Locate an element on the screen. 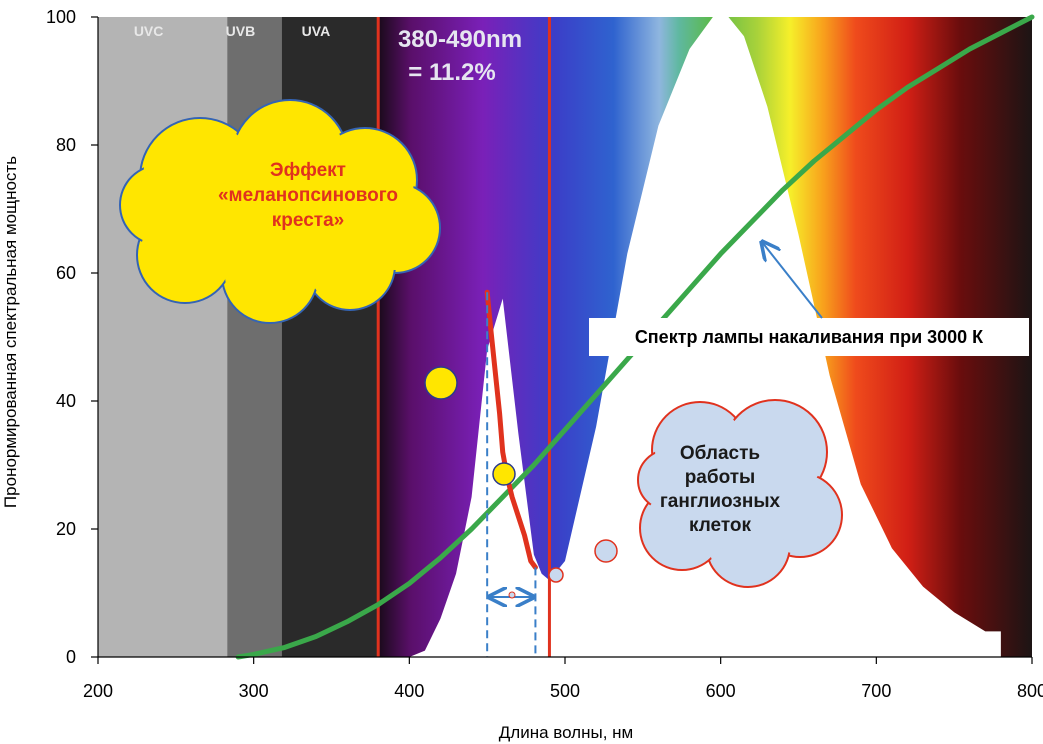 This screenshot has height=744, width=1043. lamp-label-arrow is located at coordinates (792, 280).